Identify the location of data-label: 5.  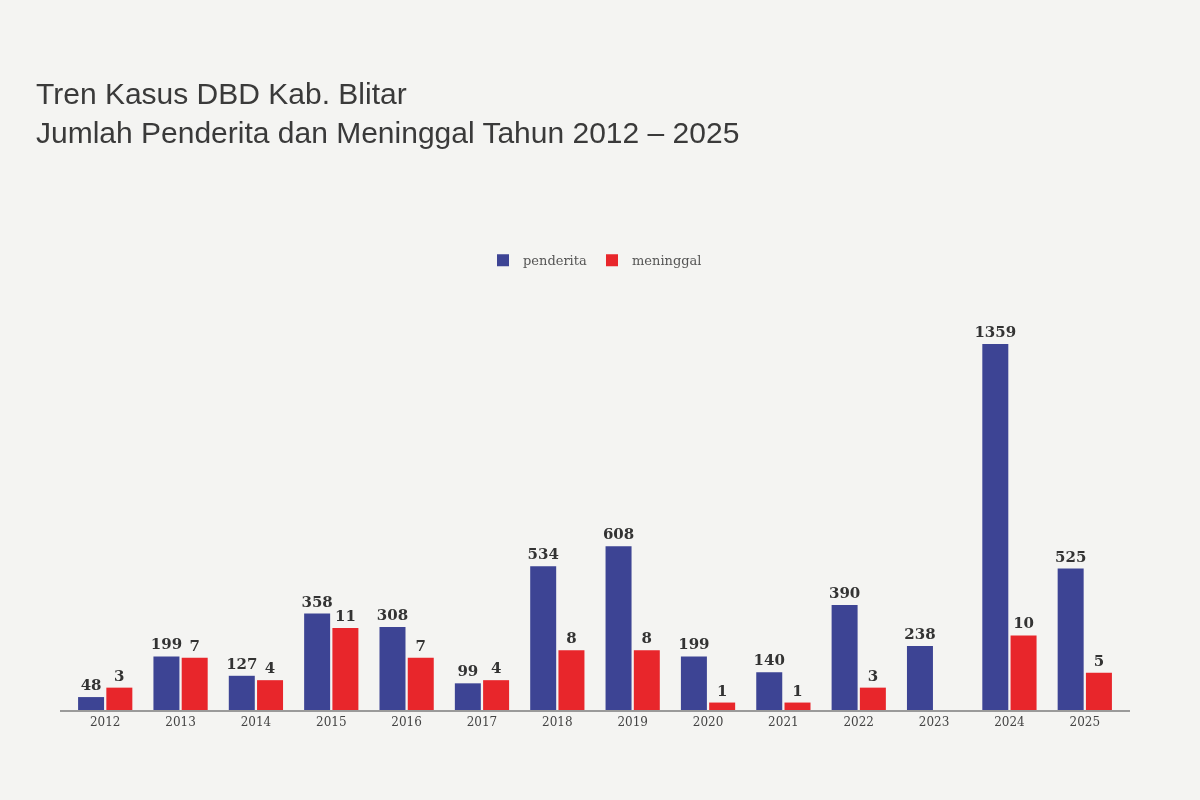
(1099, 660).